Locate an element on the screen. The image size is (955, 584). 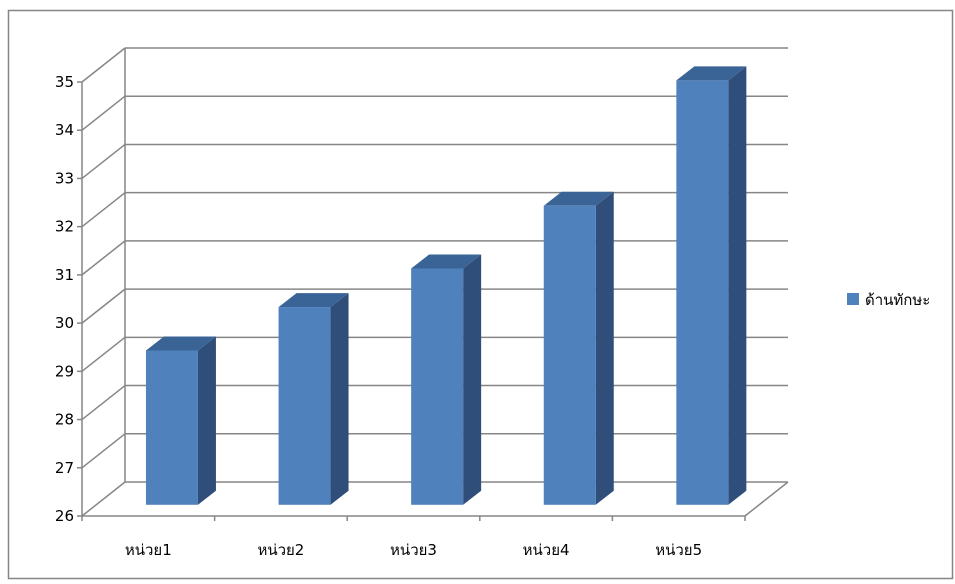
category-labels: หน่วย1 หน่วย2 หน่วย3 หน่วย4 หน่วย5 is located at coordinates (413, 550).